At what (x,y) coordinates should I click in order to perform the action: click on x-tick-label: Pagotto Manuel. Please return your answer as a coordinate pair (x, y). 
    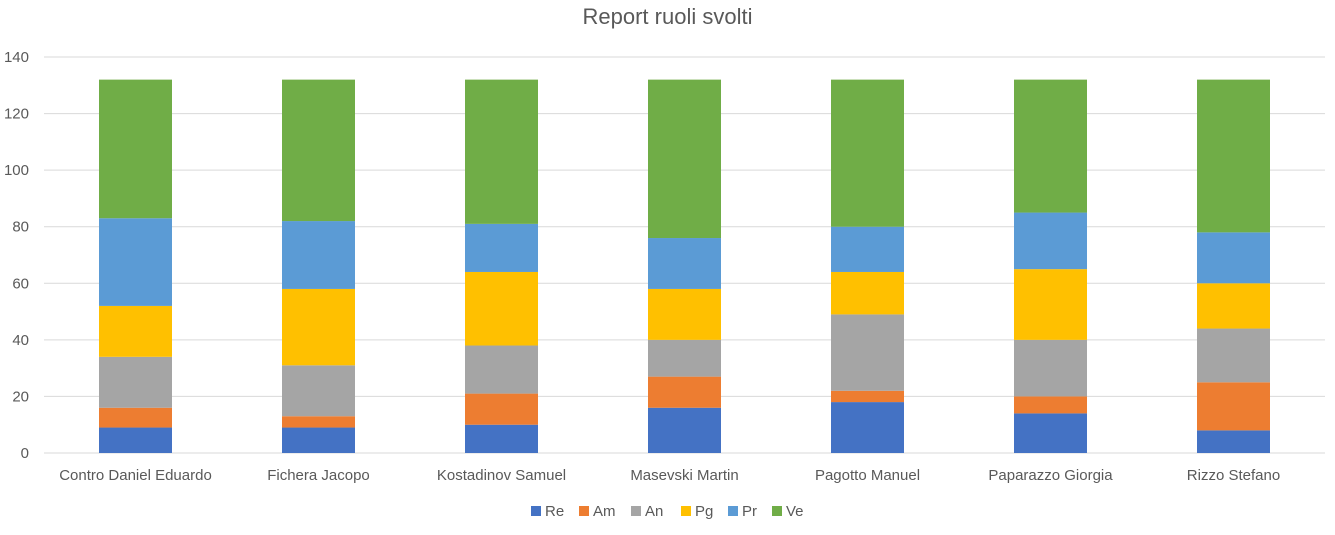
    Looking at the image, I should click on (867, 475).